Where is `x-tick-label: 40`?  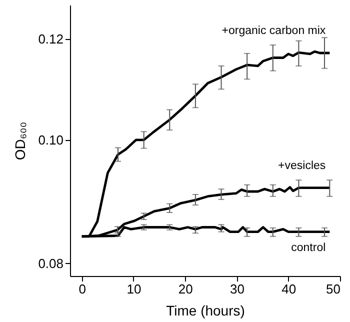
x-tick-label: 40 is located at coordinates (289, 289).